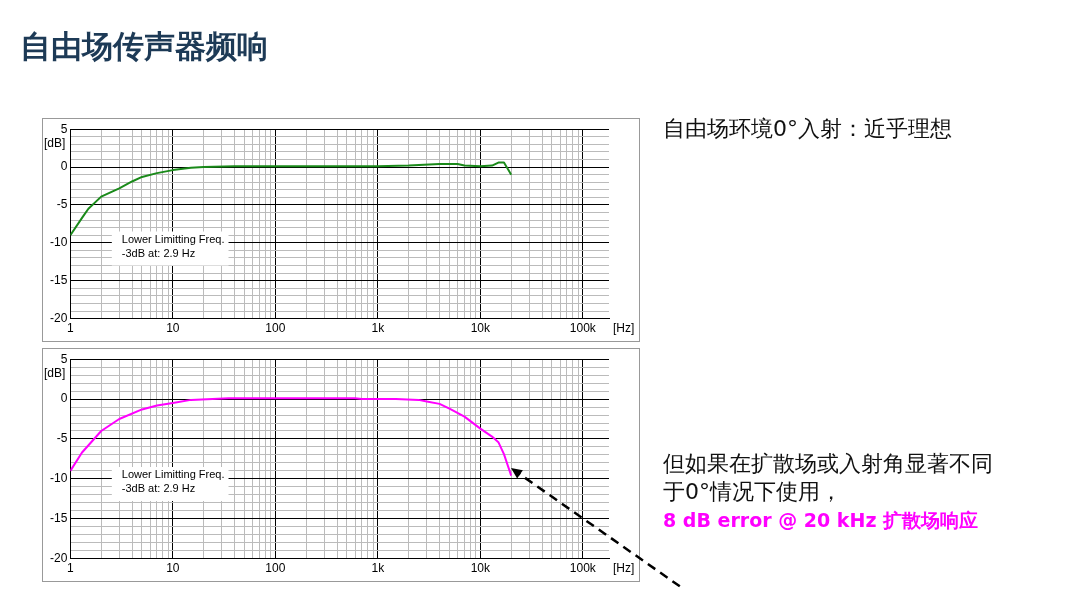 The width and height of the screenshot is (1080, 607). I want to click on text: 但如果在扩散场或入射角显著不同于0°情况下使用，, so click(828, 477).